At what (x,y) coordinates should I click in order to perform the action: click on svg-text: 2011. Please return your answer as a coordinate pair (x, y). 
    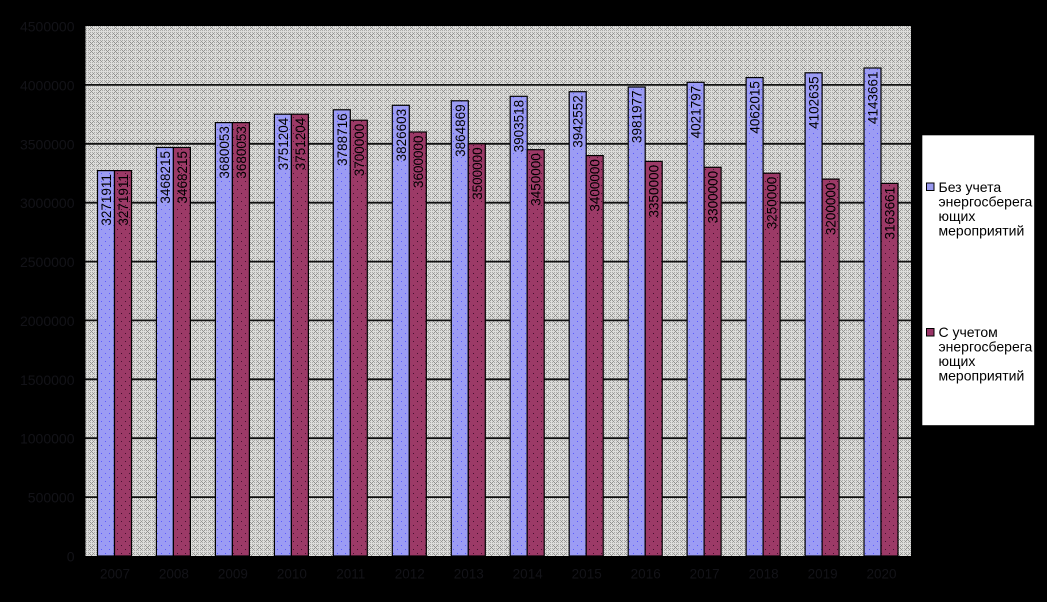
    Looking at the image, I should click on (350, 574).